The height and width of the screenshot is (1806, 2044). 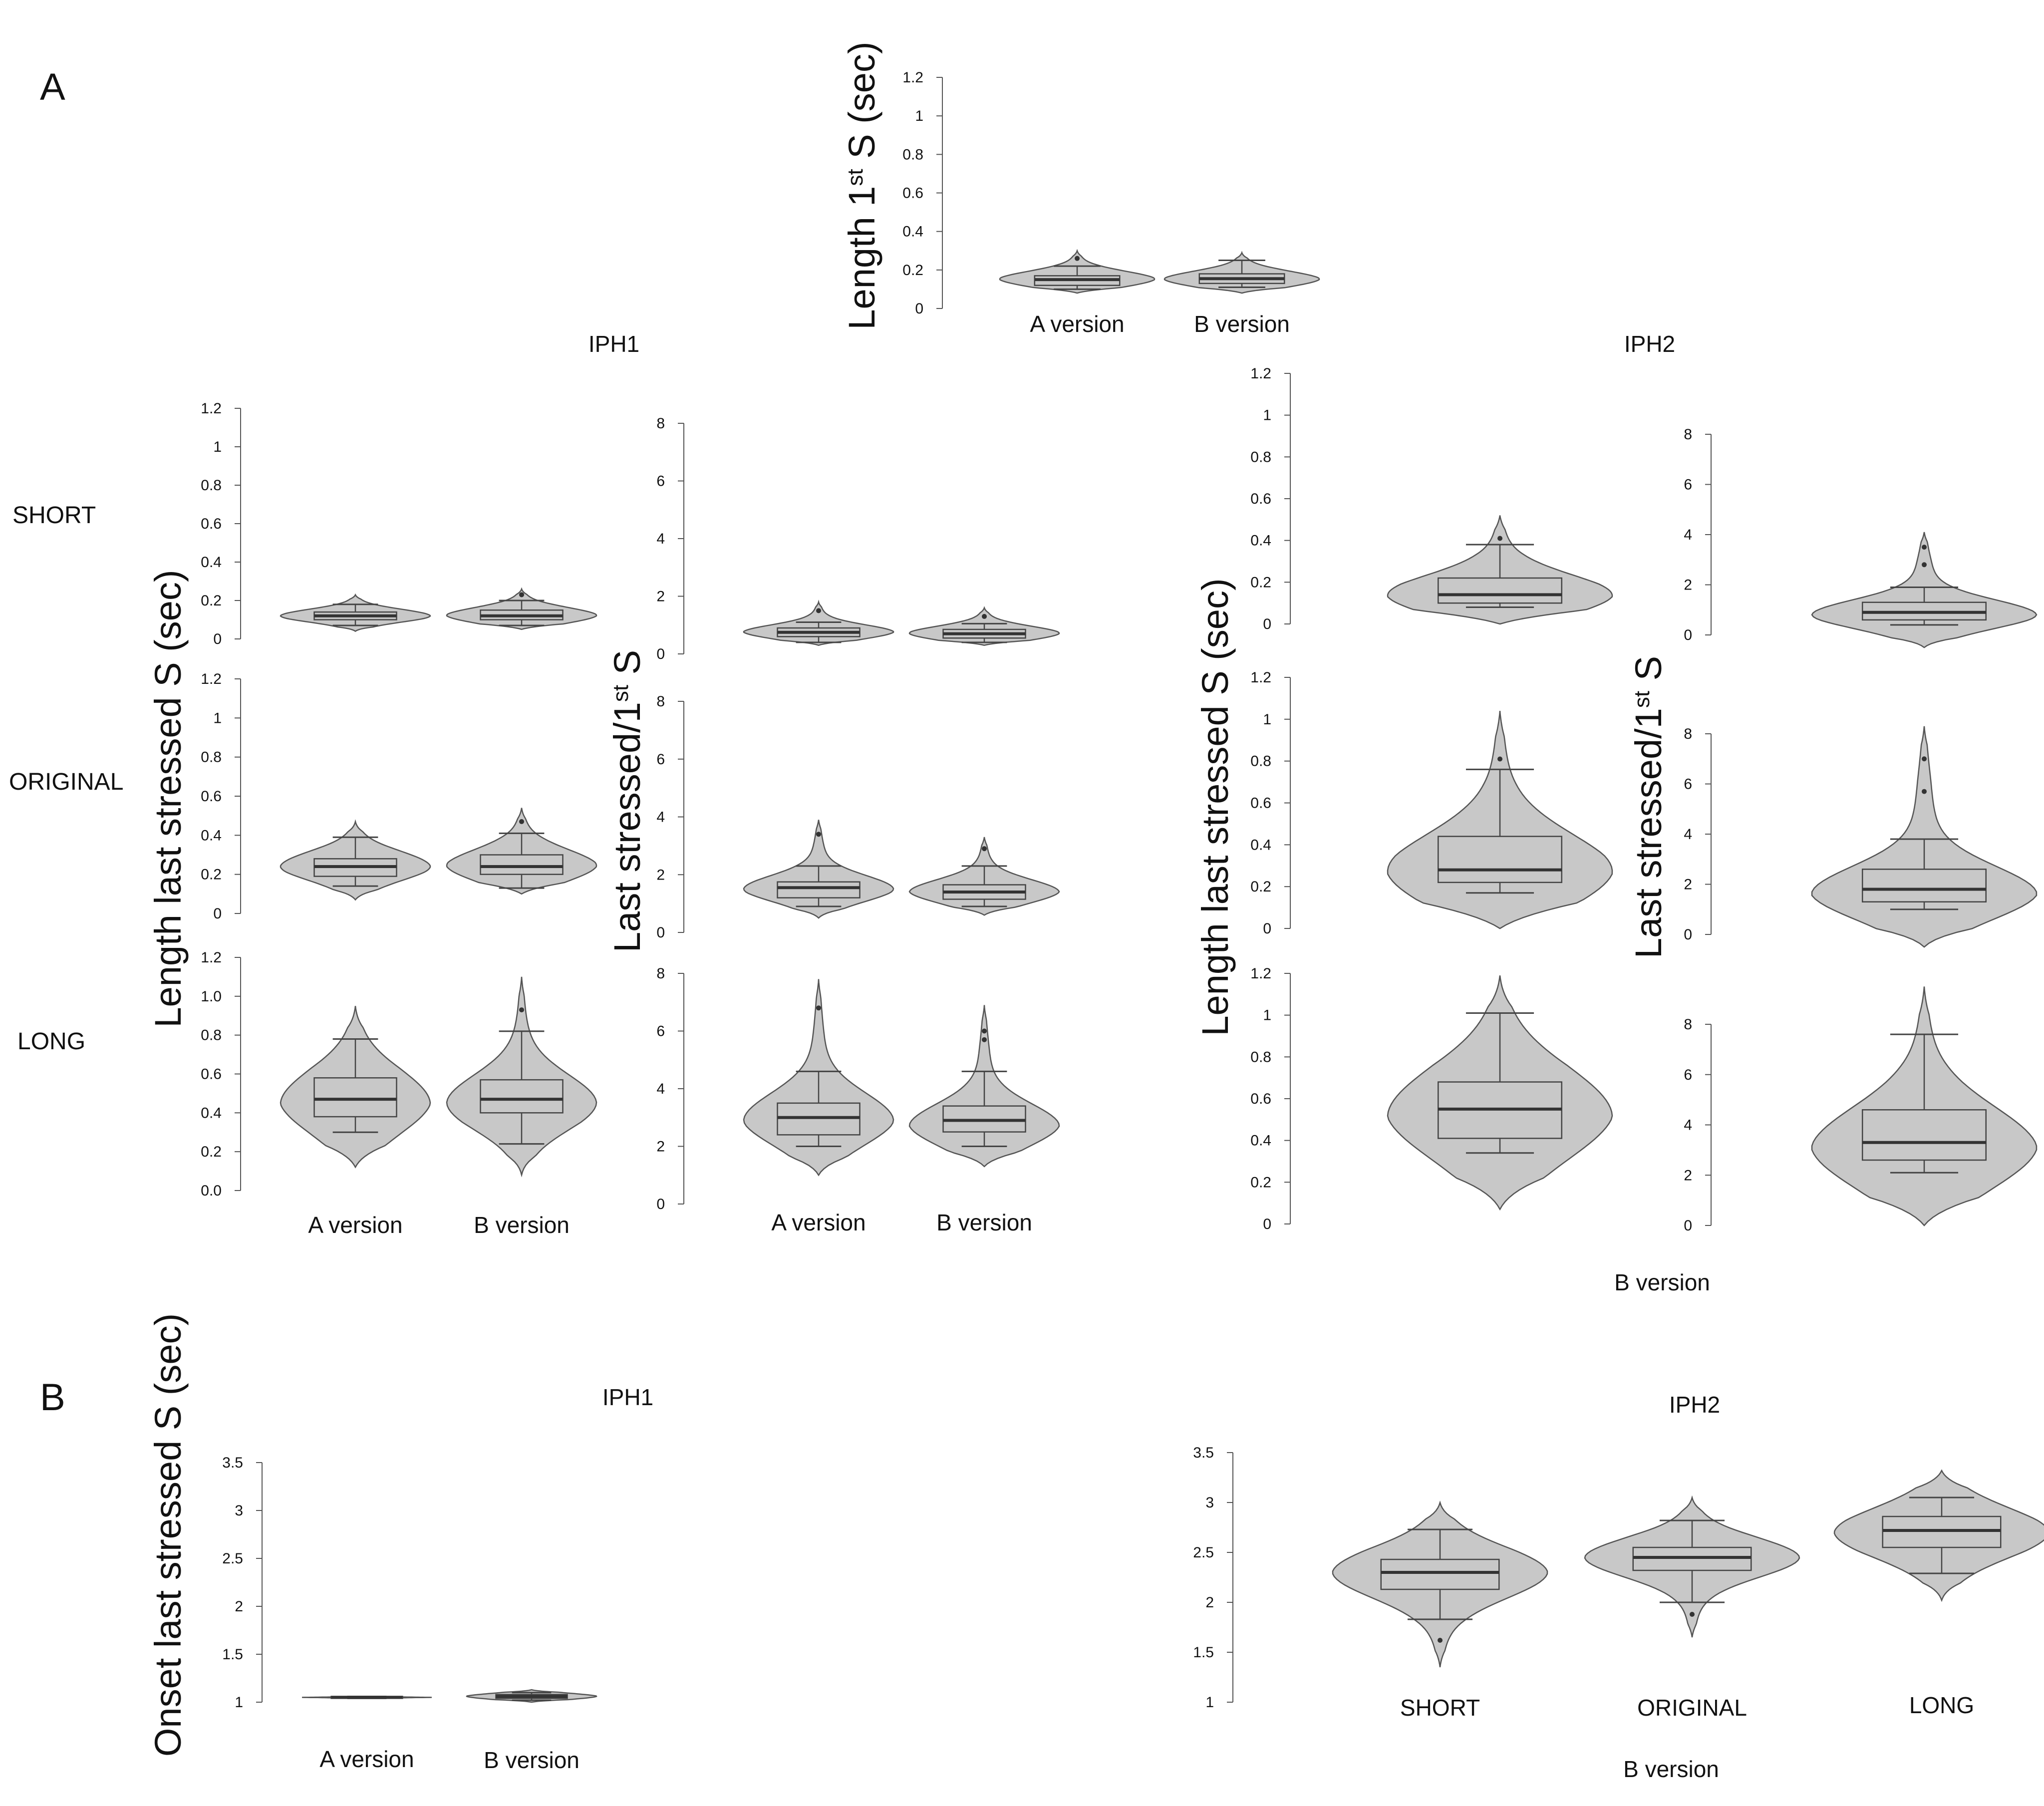 What do you see at coordinates (211, 601) in the screenshot?
I see `y-tick-label-iph1_short_len-1: 0.2` at bounding box center [211, 601].